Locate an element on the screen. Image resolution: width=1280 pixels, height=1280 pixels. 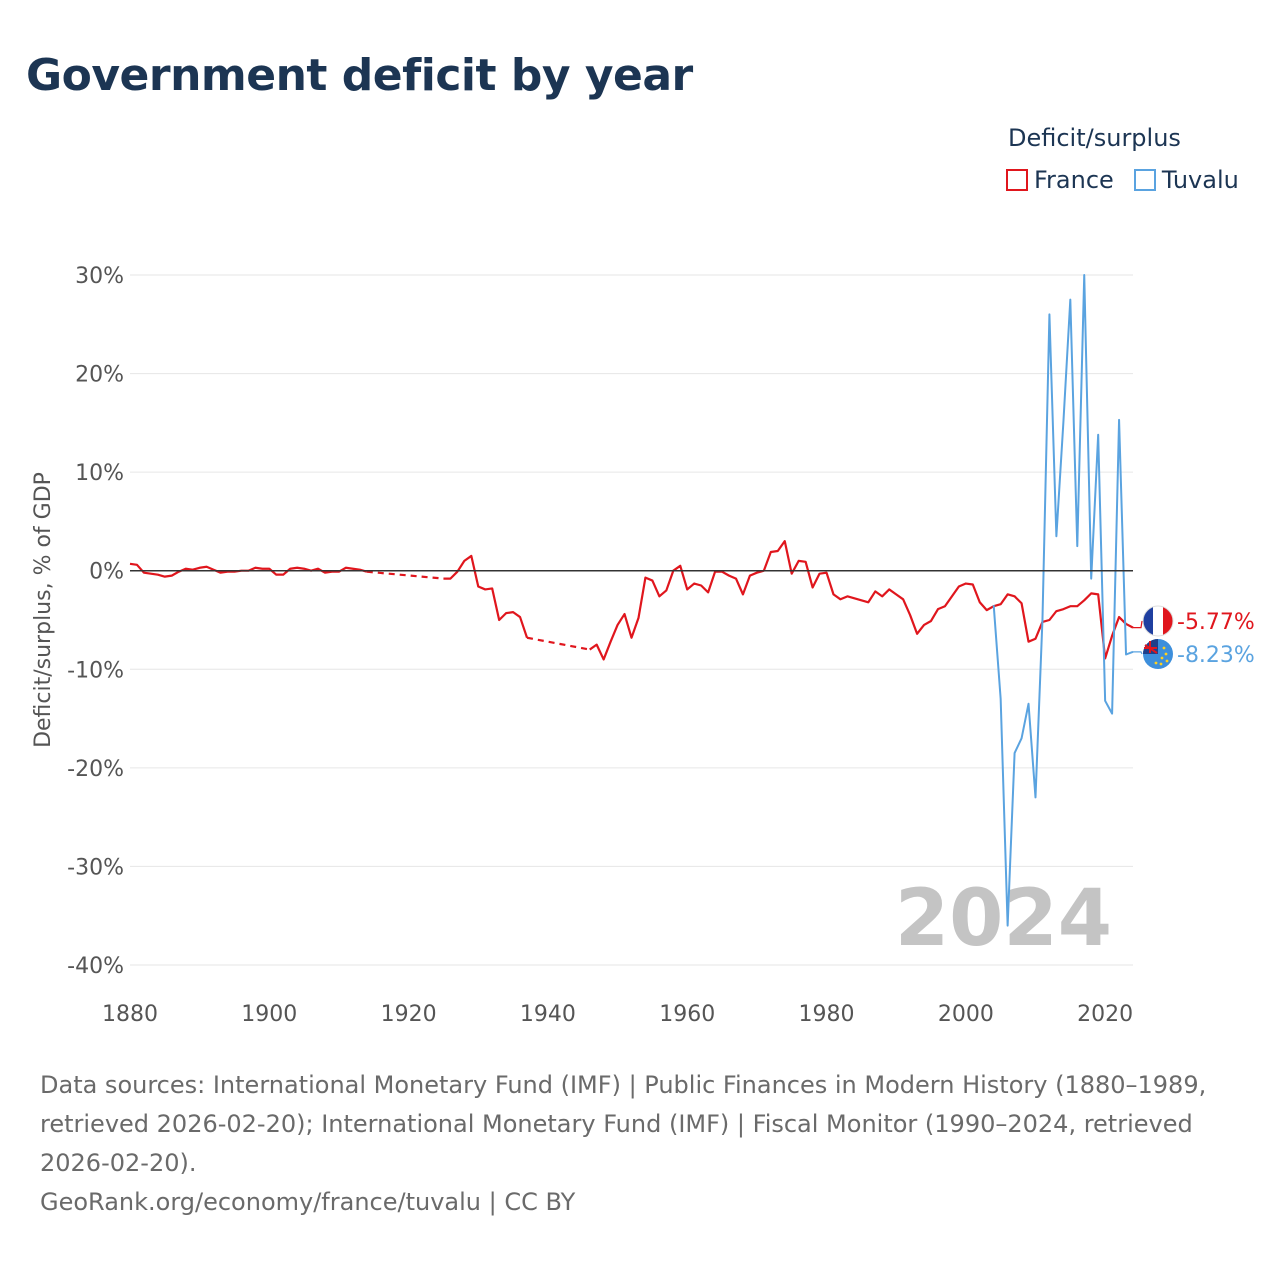
y-tick-label: -20% is located at coordinates (95, 769).